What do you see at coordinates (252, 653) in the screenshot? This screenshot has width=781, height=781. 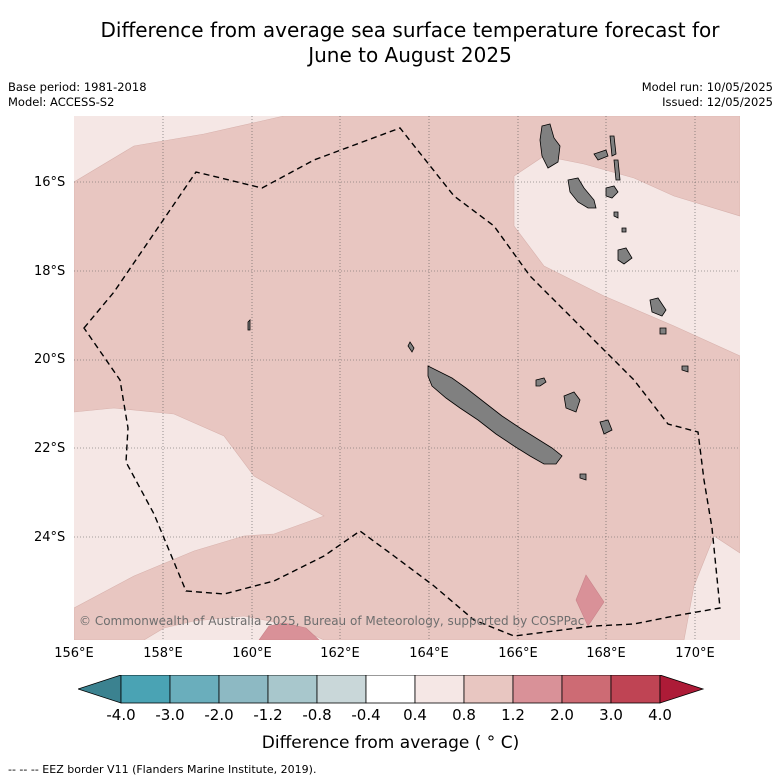 I see `lon-label: 160°E` at bounding box center [252, 653].